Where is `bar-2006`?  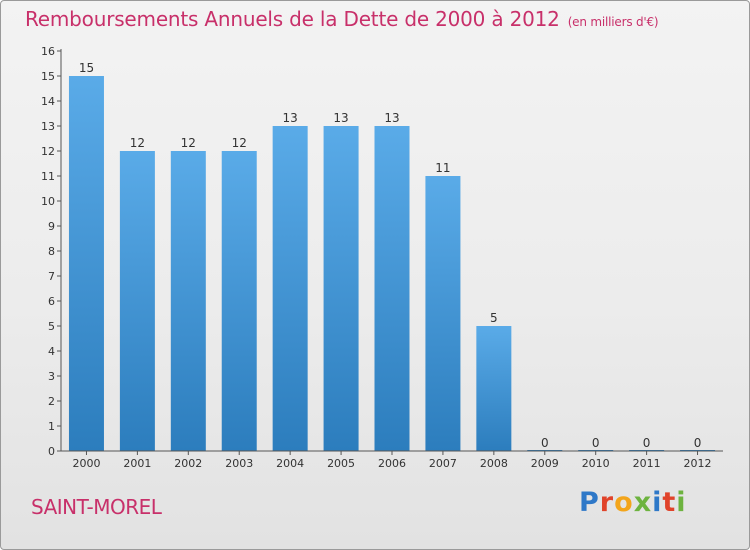
bar-2006 is located at coordinates (392, 288).